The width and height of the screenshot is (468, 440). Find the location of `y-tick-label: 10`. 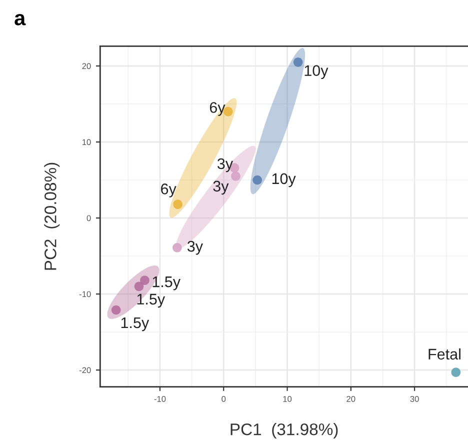

y-tick-label: 10 is located at coordinates (86, 142).